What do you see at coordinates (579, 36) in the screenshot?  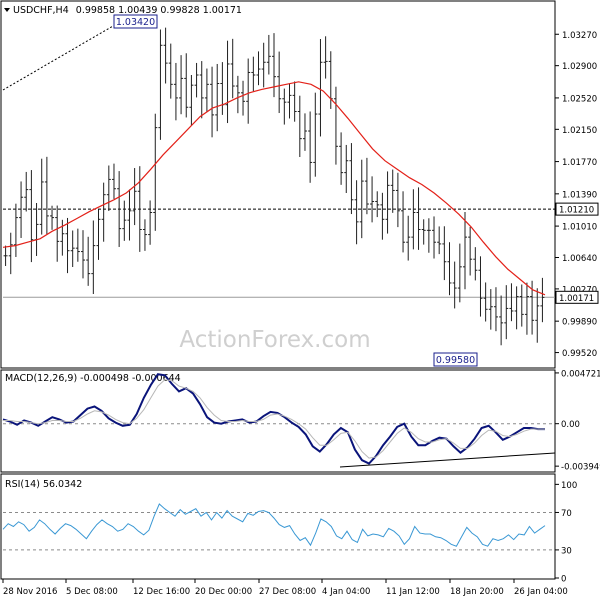 I see `price-y-tick-label: 1.03270` at bounding box center [579, 36].